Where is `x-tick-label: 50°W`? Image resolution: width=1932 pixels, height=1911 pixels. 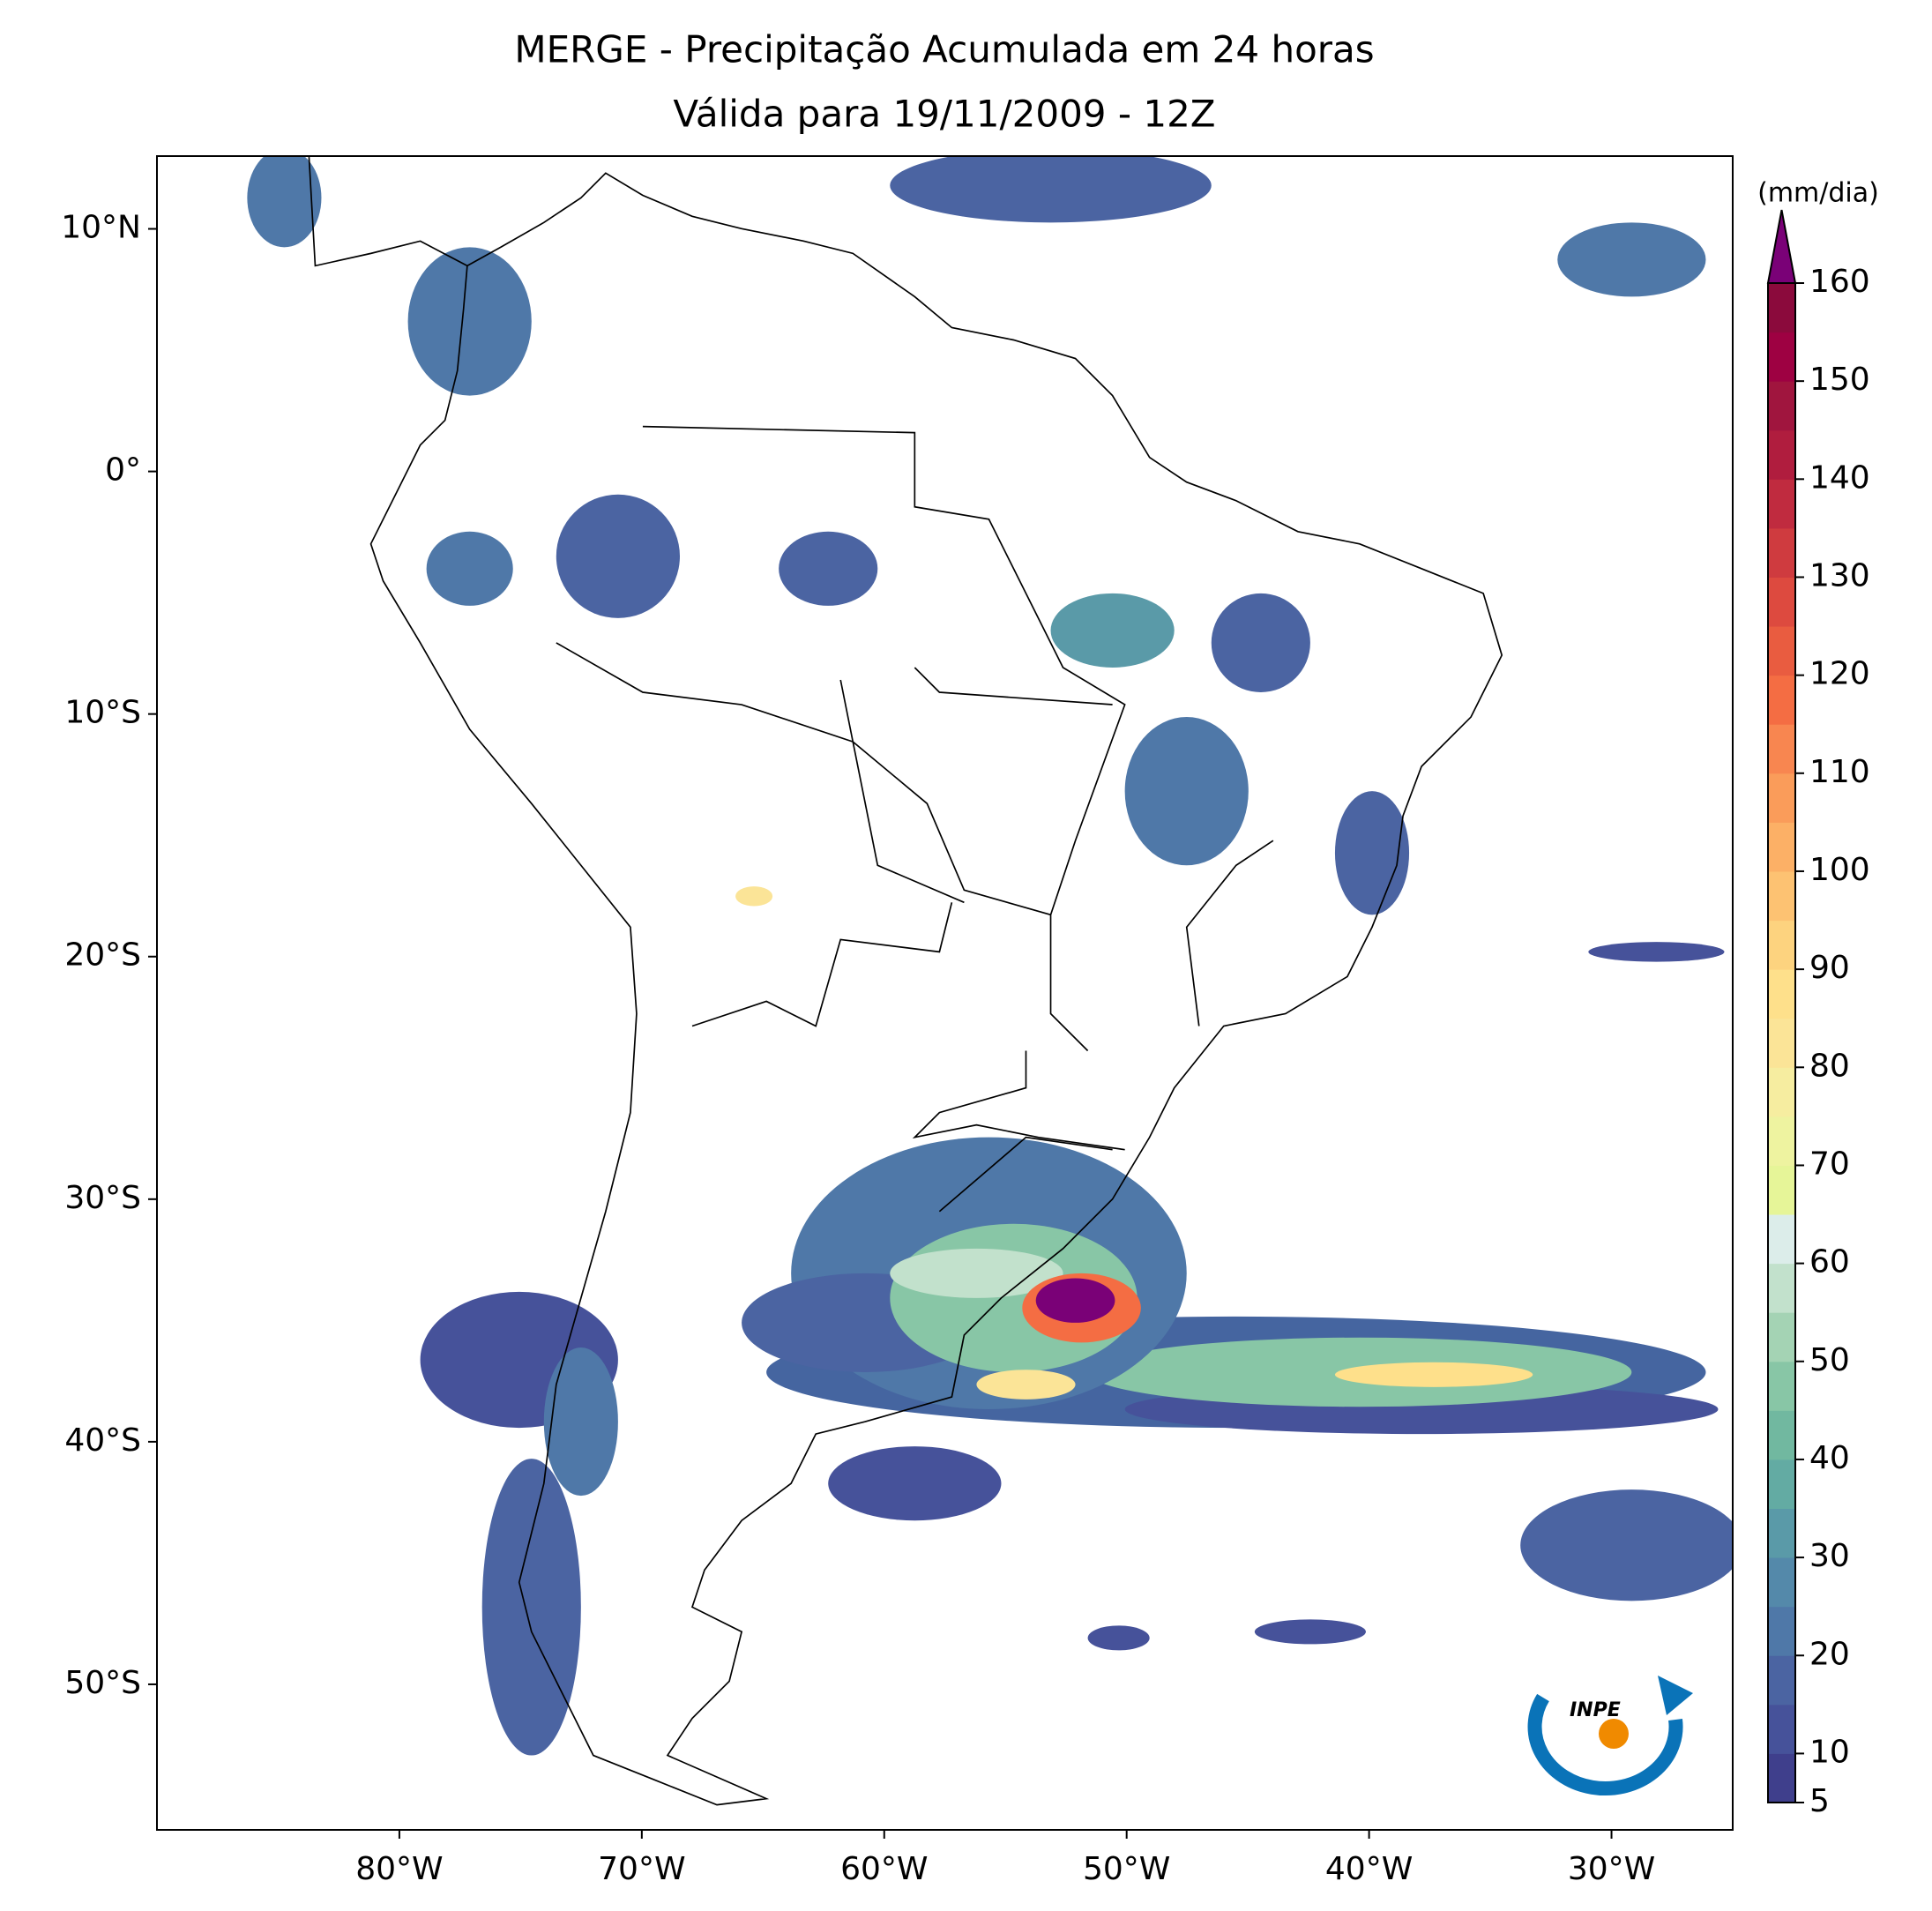
x-tick-label: 50°W is located at coordinates (1126, 1869).